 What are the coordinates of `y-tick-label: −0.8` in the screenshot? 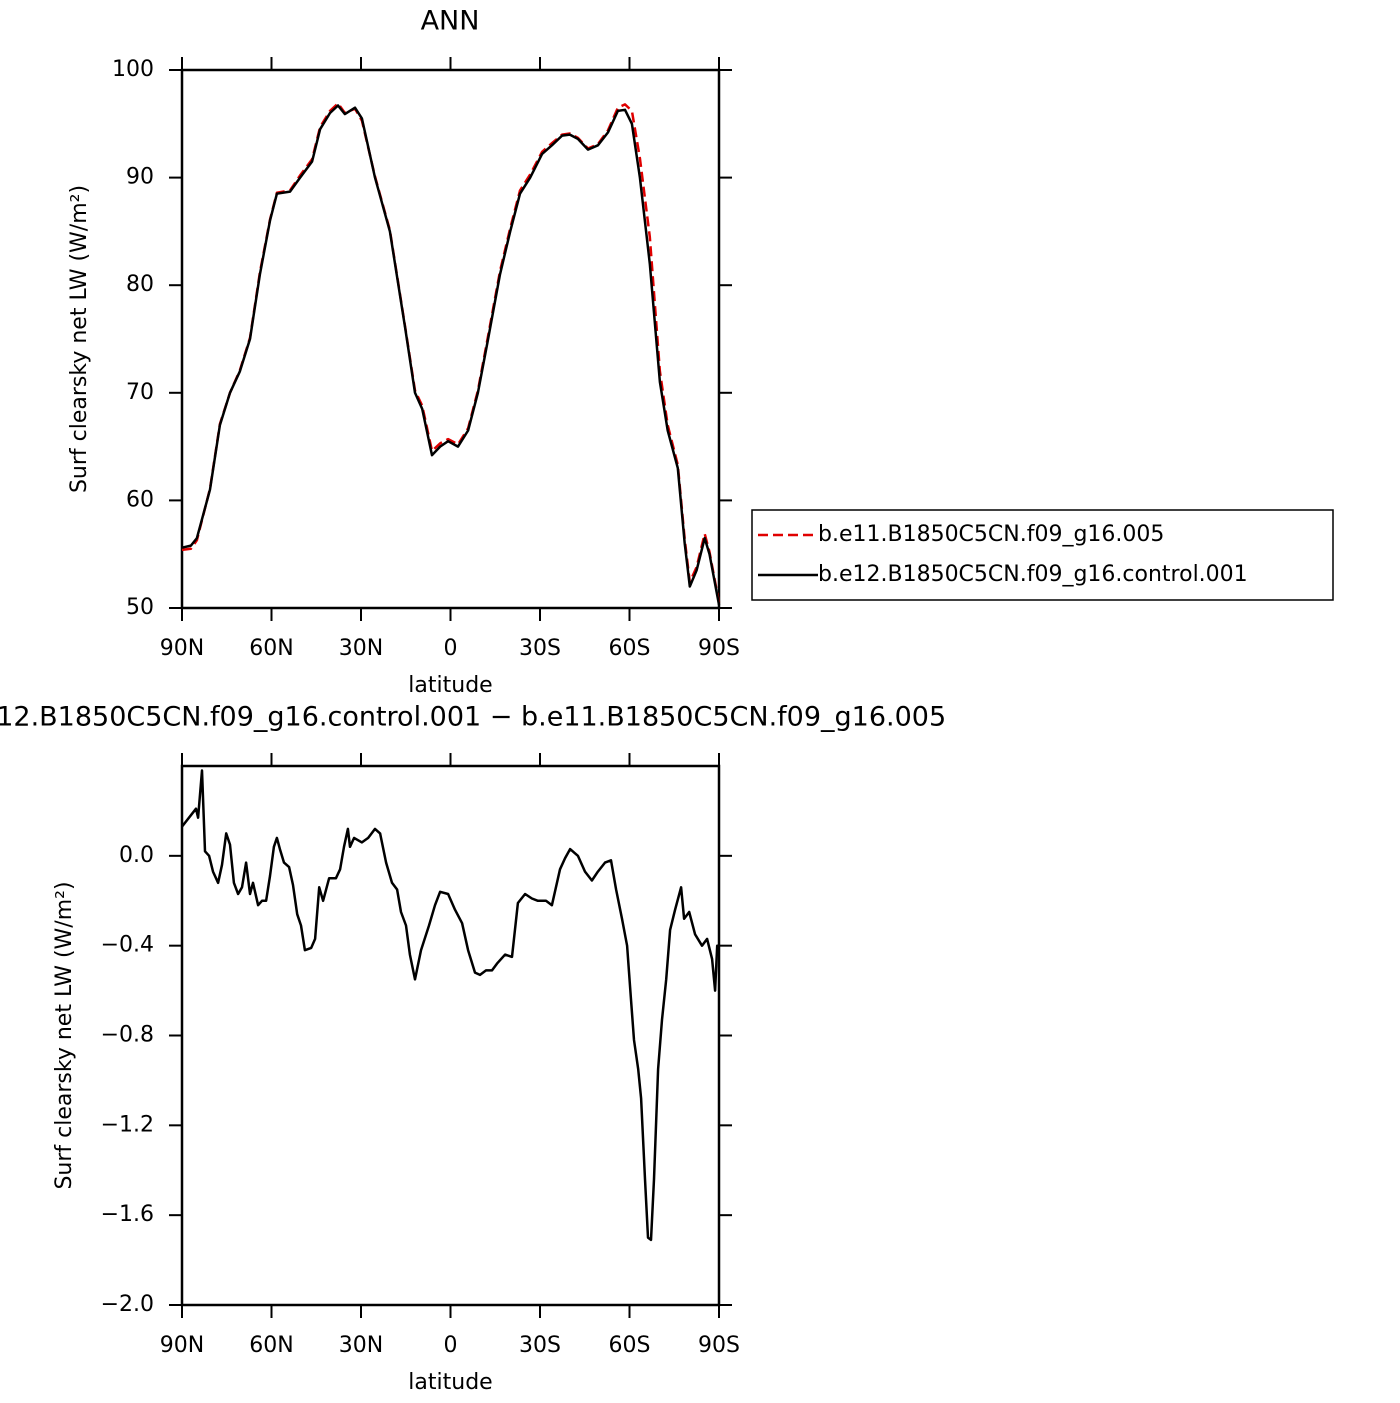 It's located at (127, 1035).